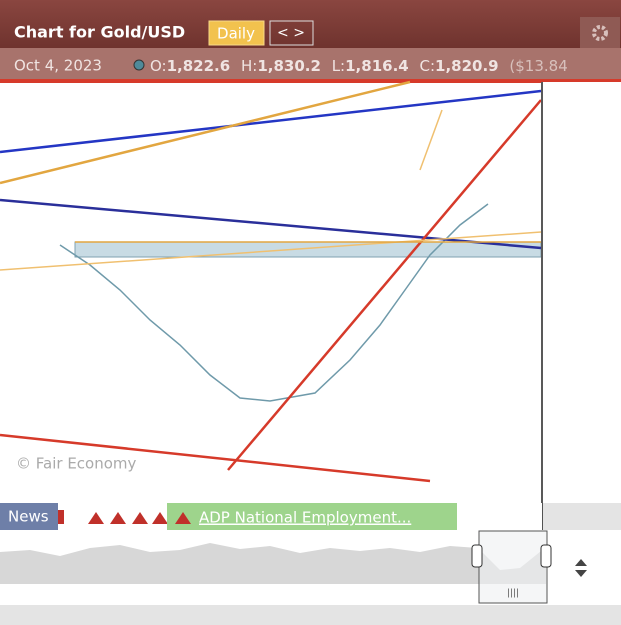 This screenshot has width=621, height=625. I want to click on open-value: 1,822.6, so click(199, 66).